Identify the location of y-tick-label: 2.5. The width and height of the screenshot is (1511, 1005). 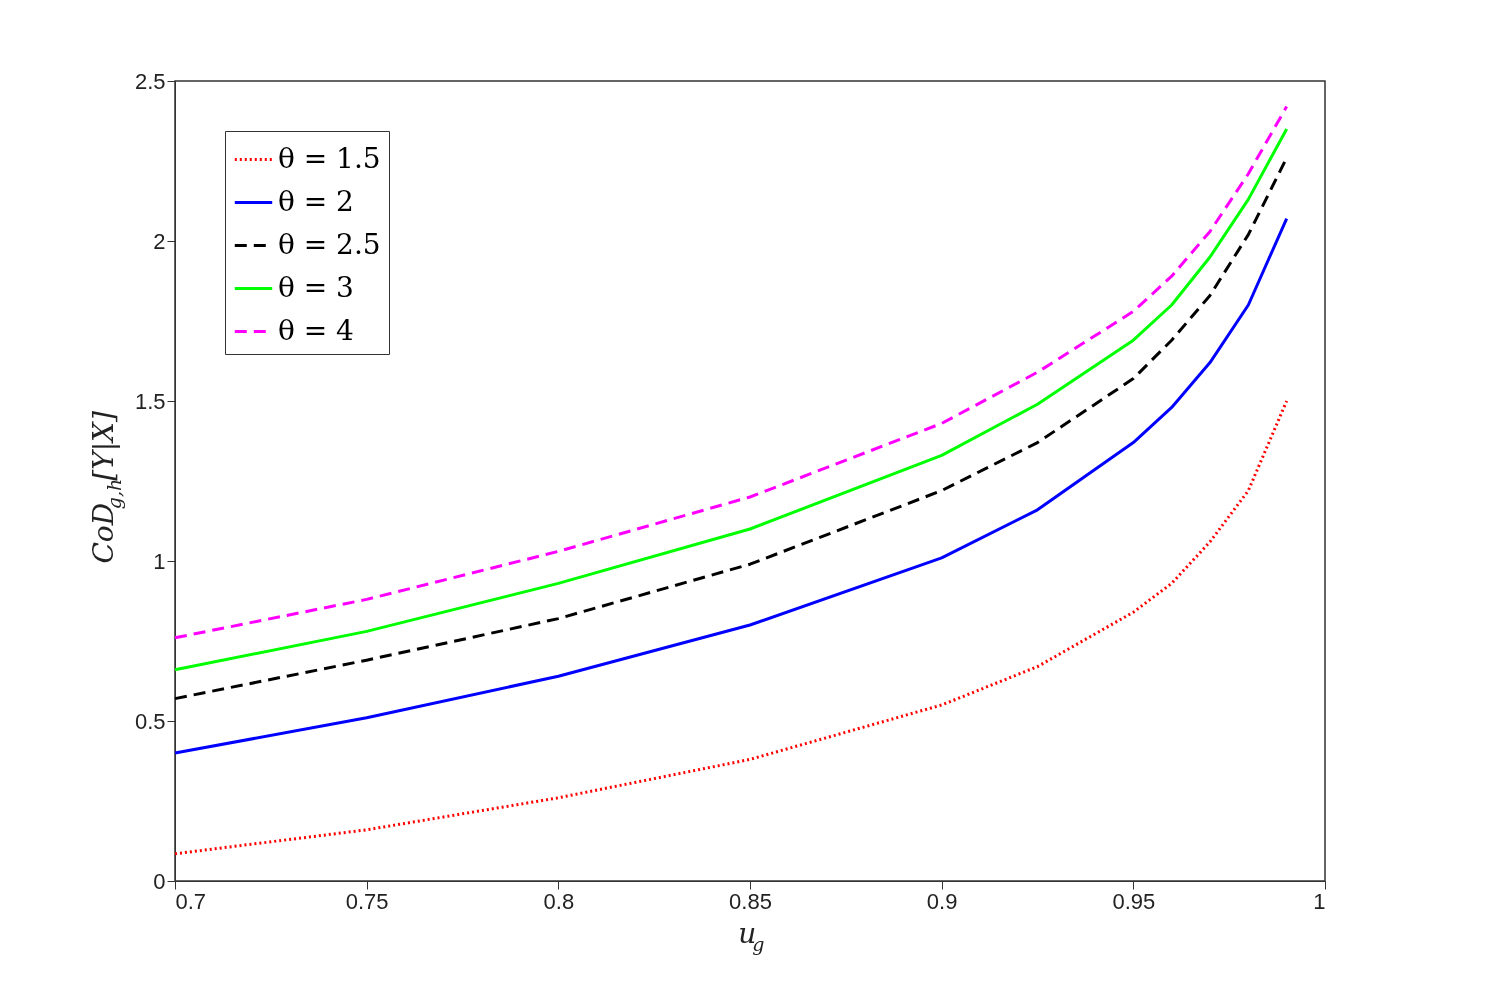
(150, 81).